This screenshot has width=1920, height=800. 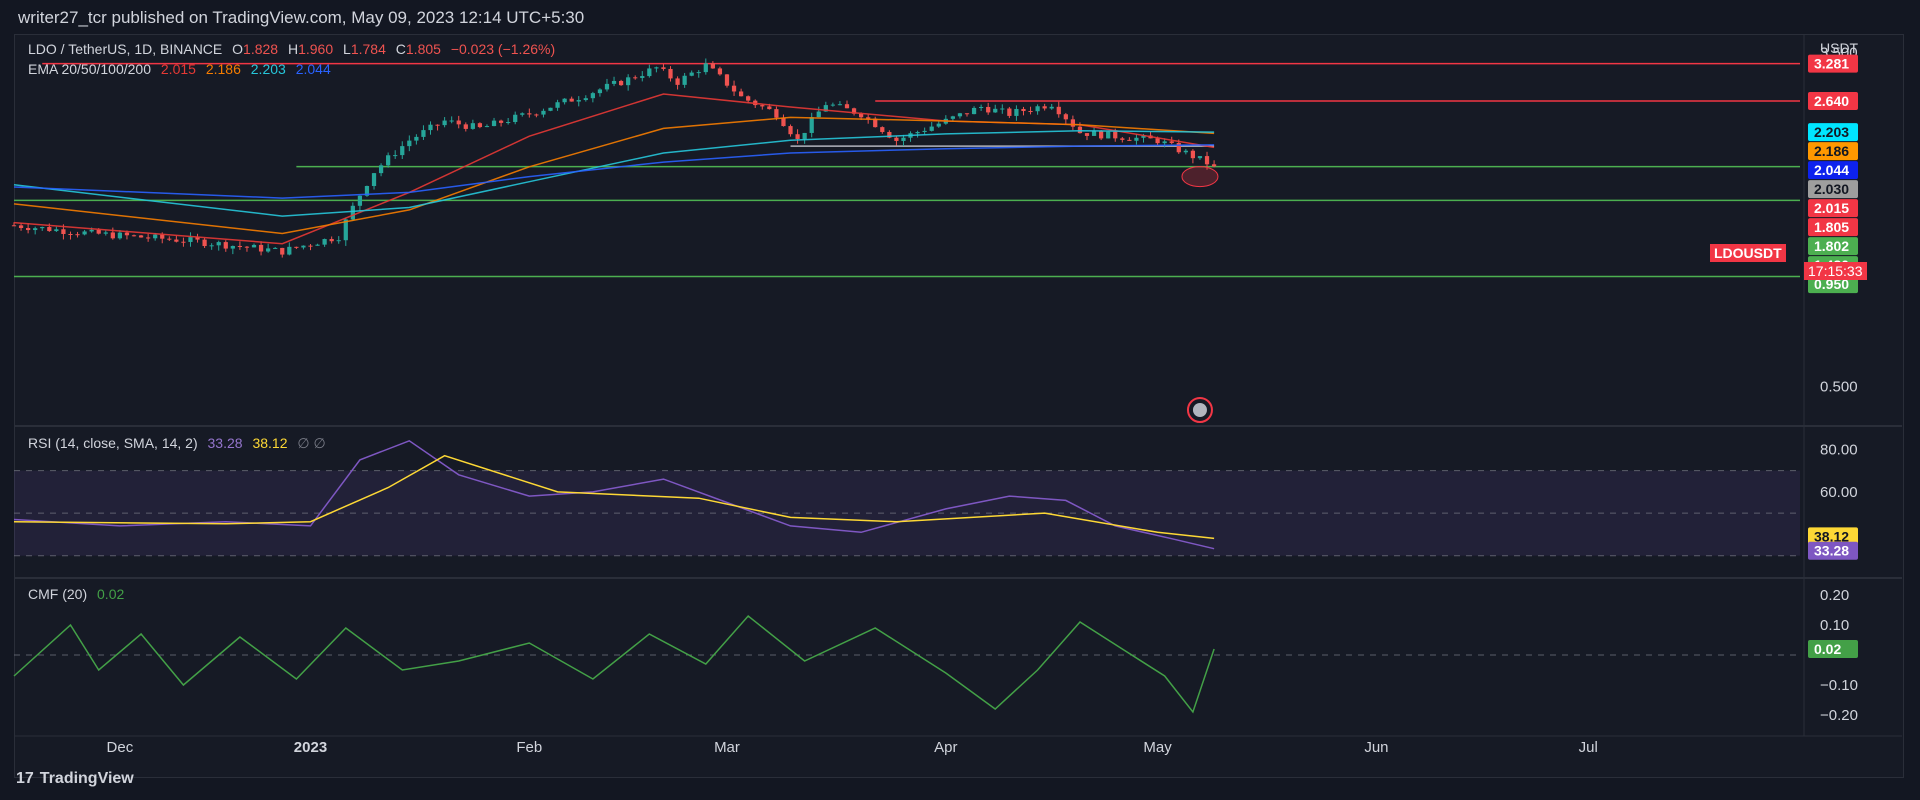 What do you see at coordinates (1588, 747) in the screenshot?
I see `time-tick-label: Jul` at bounding box center [1588, 747].